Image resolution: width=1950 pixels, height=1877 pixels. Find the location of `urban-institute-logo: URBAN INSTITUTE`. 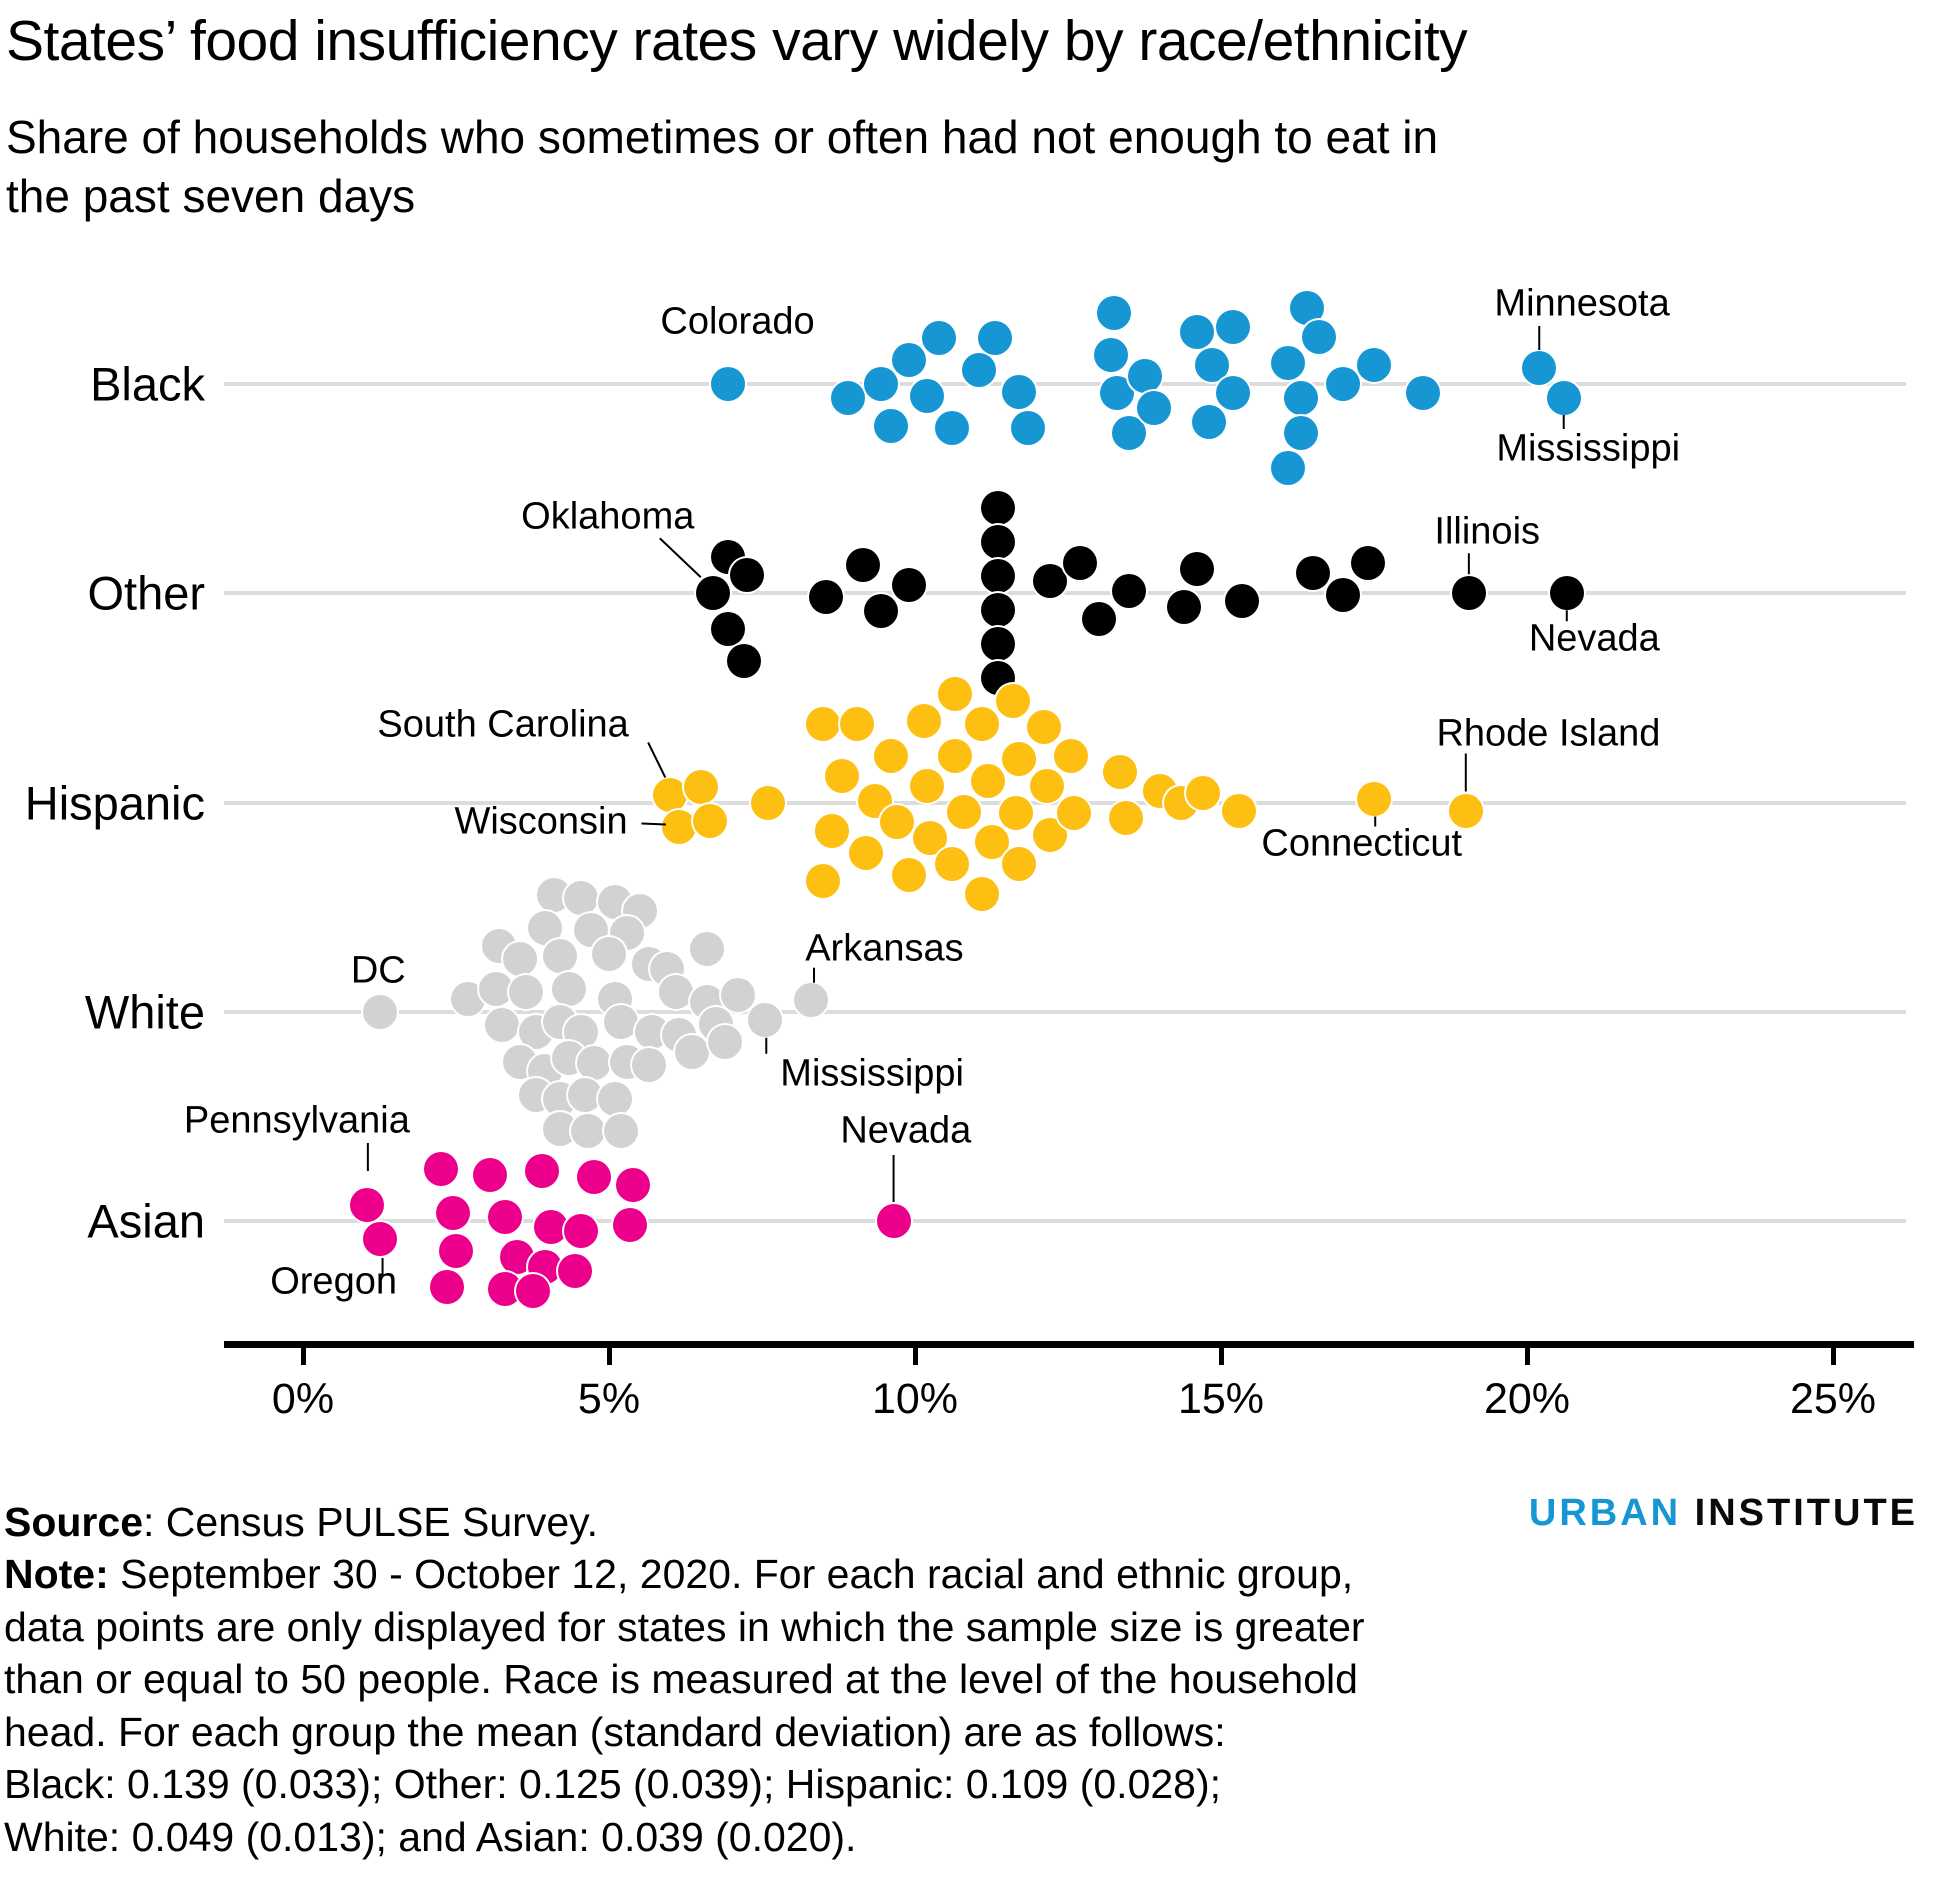

urban-institute-logo: URBAN INSTITUTE is located at coordinates (1723, 1513).